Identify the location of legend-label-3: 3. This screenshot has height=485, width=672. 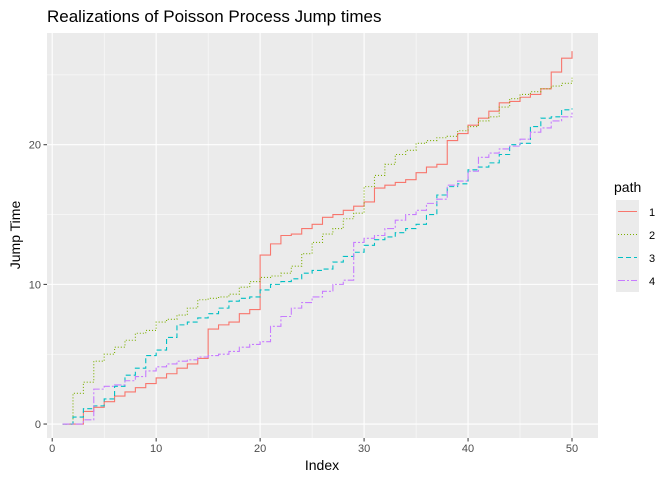
(652, 259).